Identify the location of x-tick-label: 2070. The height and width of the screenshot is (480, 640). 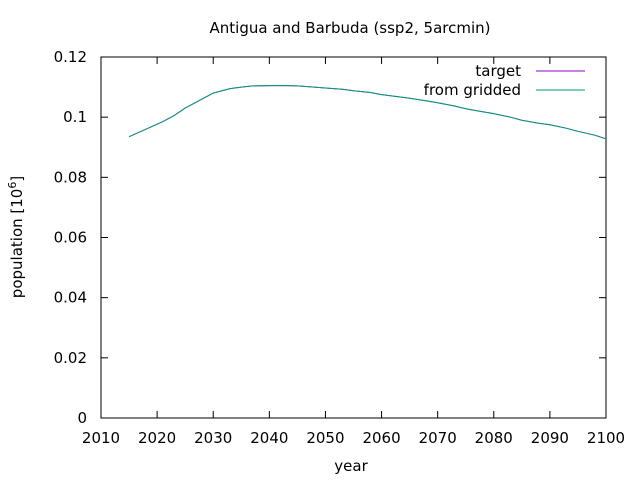
(438, 438).